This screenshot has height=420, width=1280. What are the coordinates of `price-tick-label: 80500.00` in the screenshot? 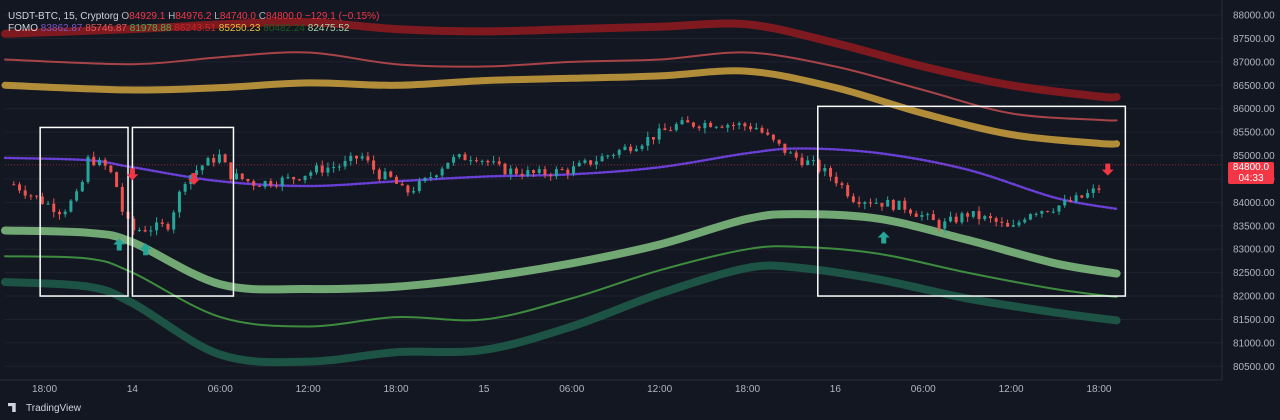 It's located at (1254, 367).